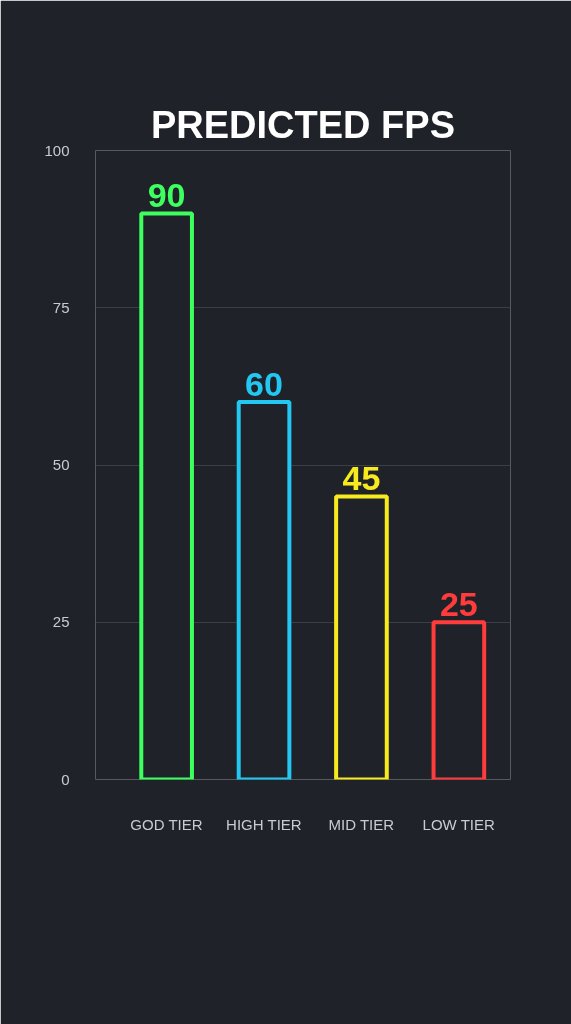  Describe the element at coordinates (61, 622) in the screenshot. I see `y-tick-label: 25` at that location.